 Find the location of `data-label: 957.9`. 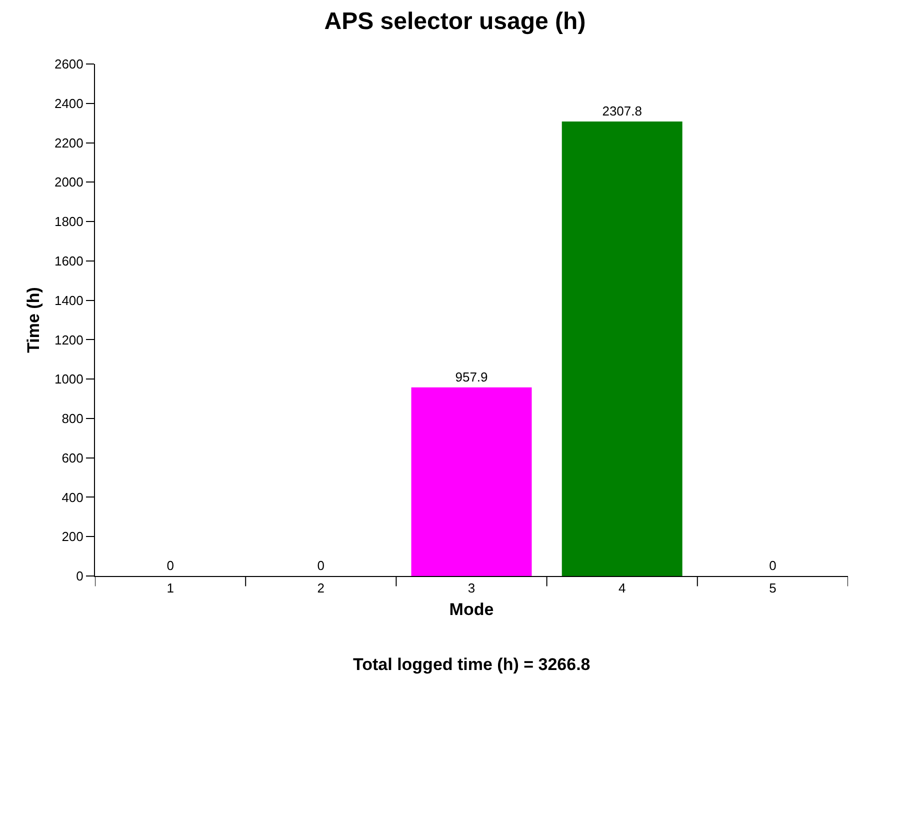

data-label: 957.9 is located at coordinates (471, 376).